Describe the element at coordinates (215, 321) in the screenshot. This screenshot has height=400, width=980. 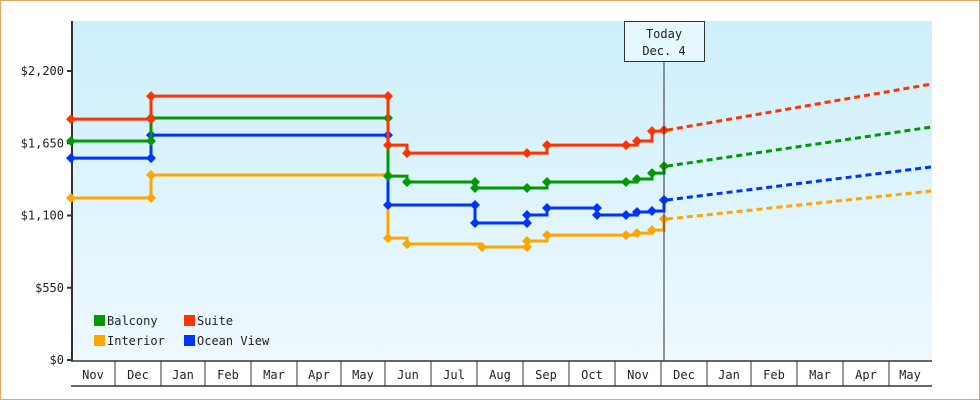
I see `legend-label: Suite` at that location.